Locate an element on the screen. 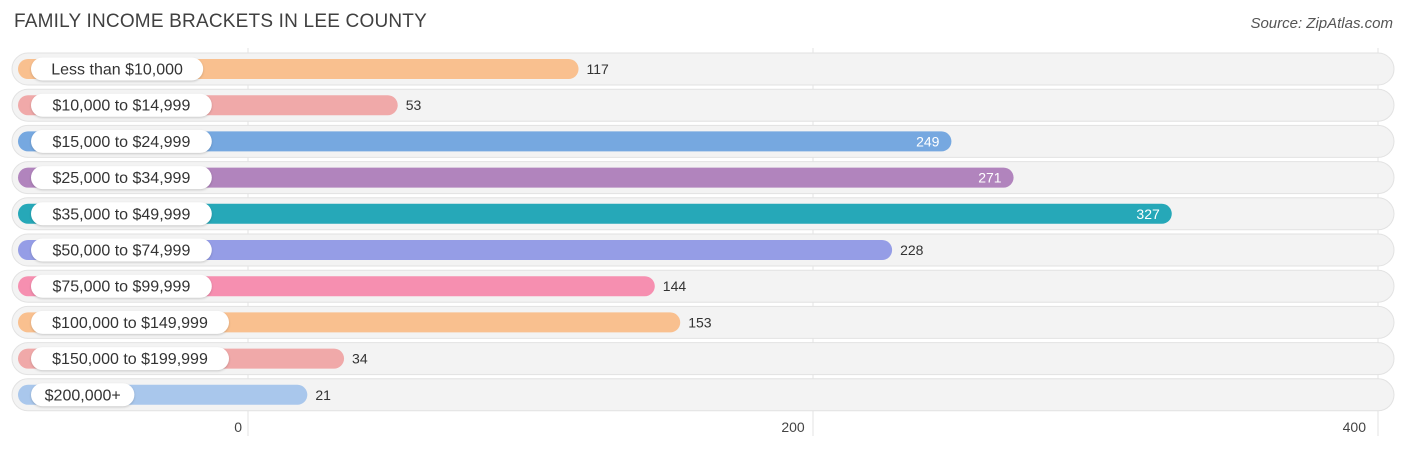  value-label: 117 is located at coordinates (598, 69).